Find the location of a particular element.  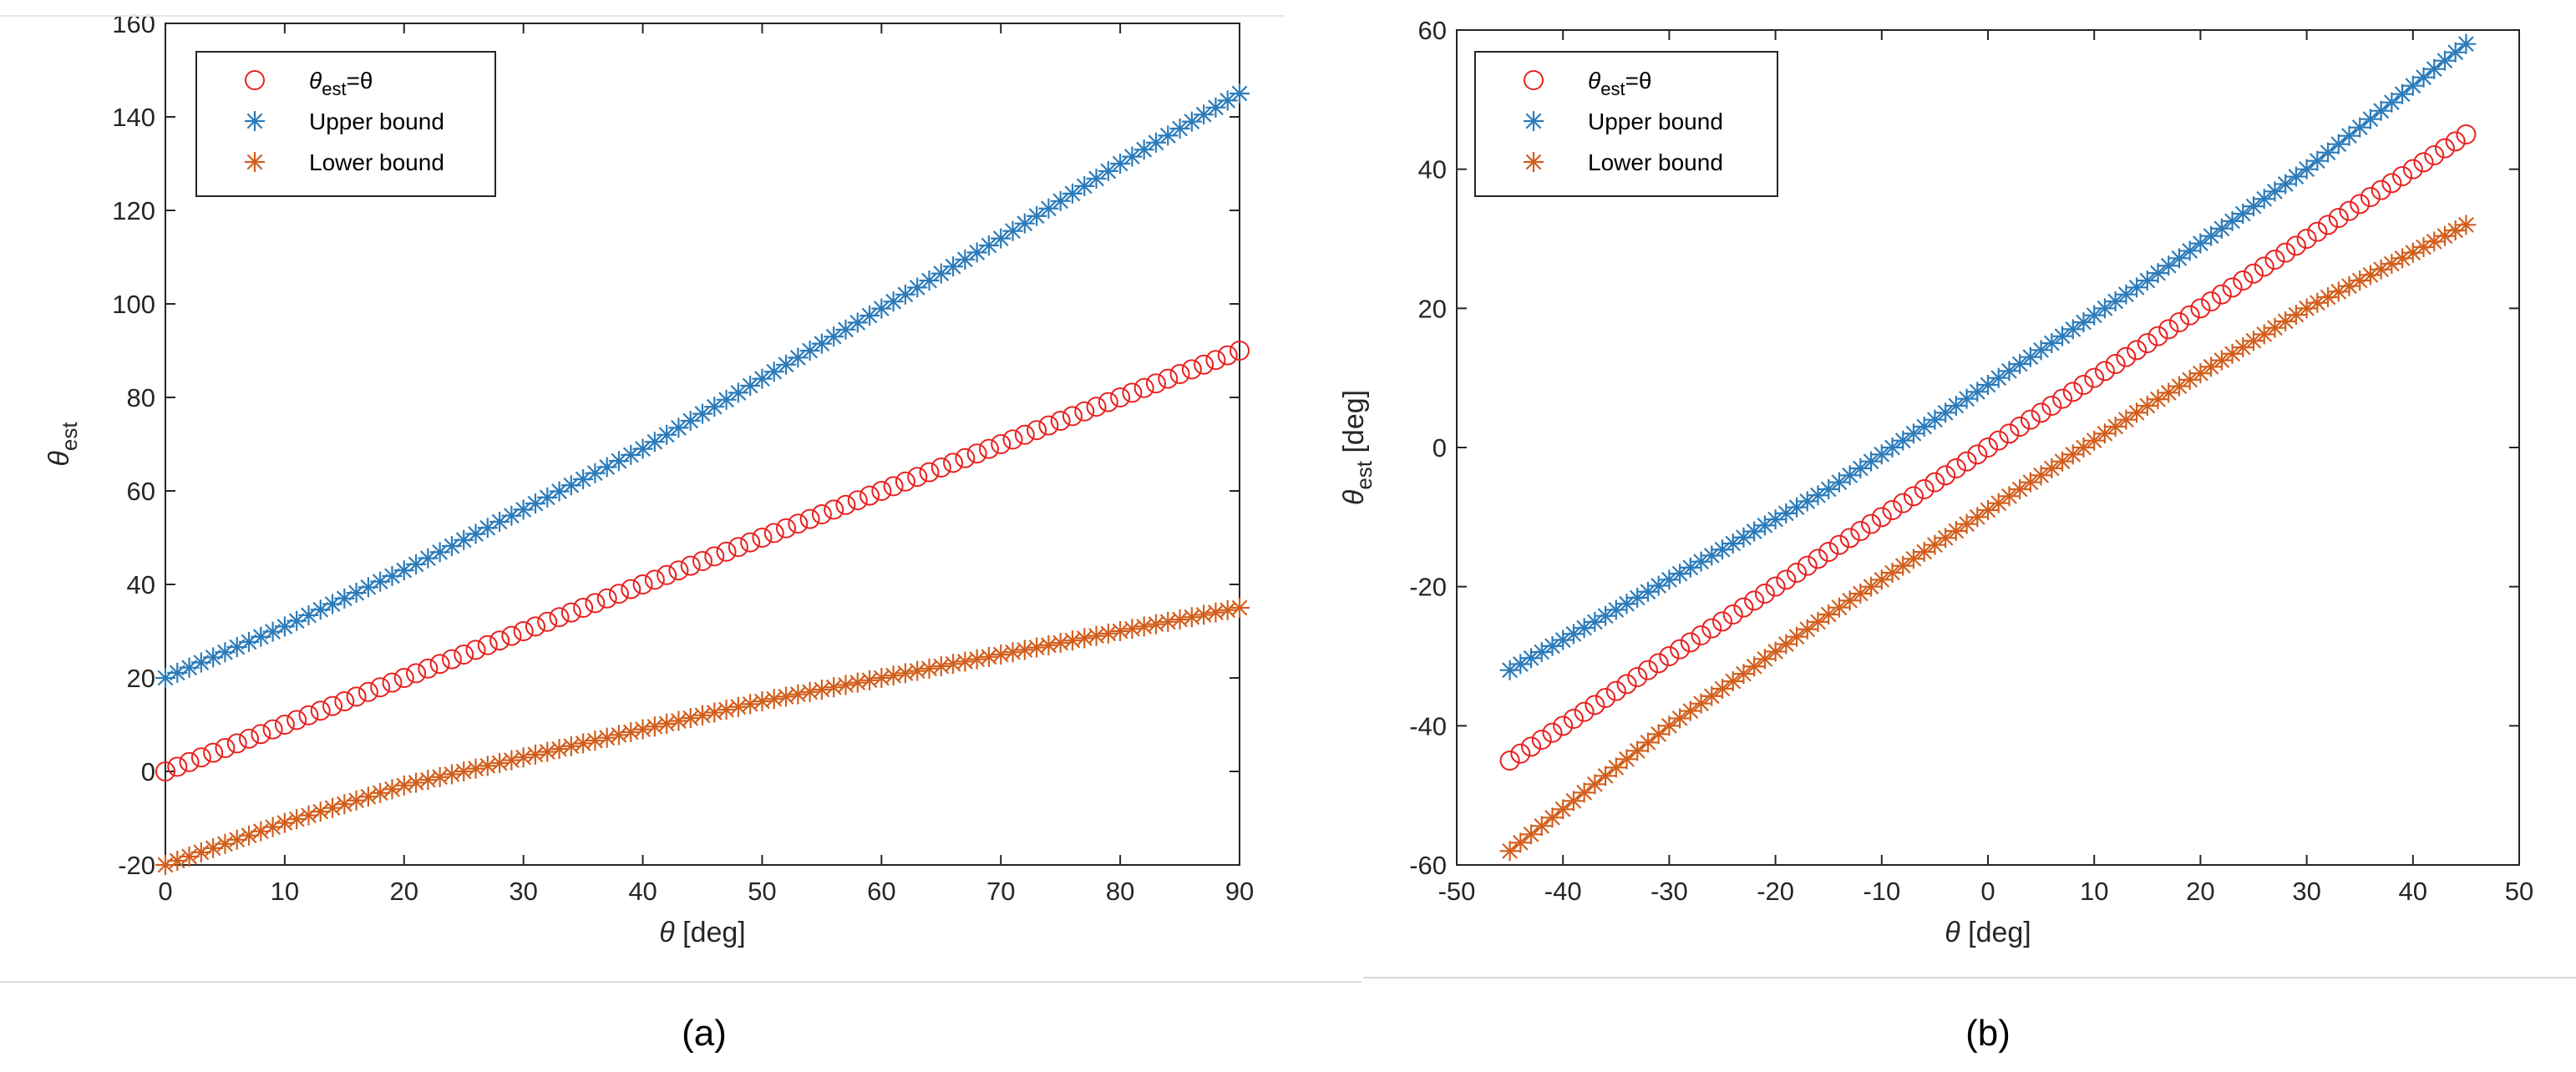

x-tick-label: -50 is located at coordinates (1457, 891).